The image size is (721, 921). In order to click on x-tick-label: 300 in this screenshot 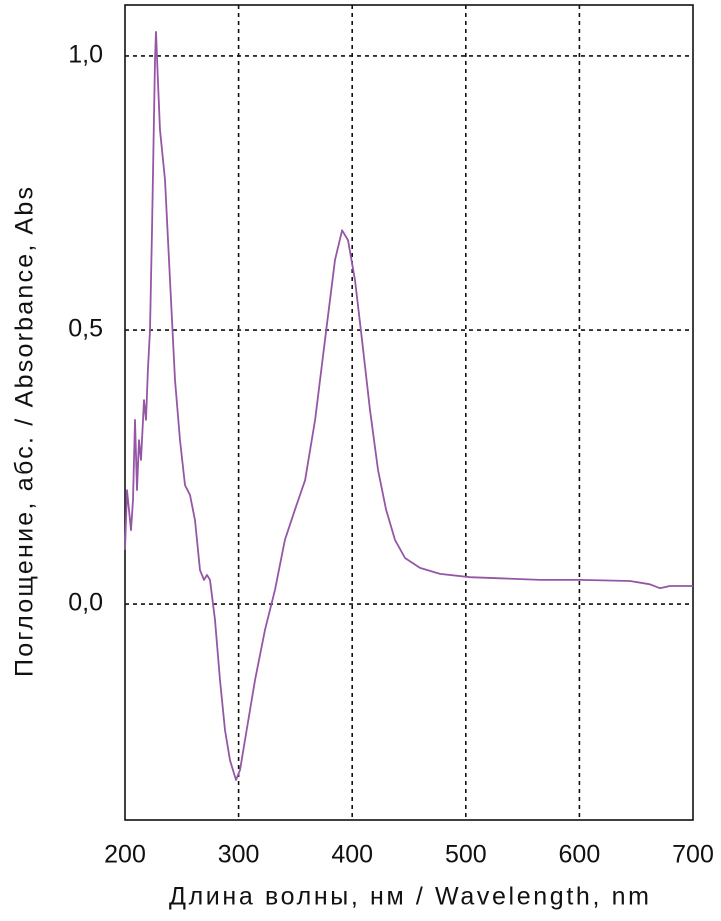, I will do `click(239, 855)`.